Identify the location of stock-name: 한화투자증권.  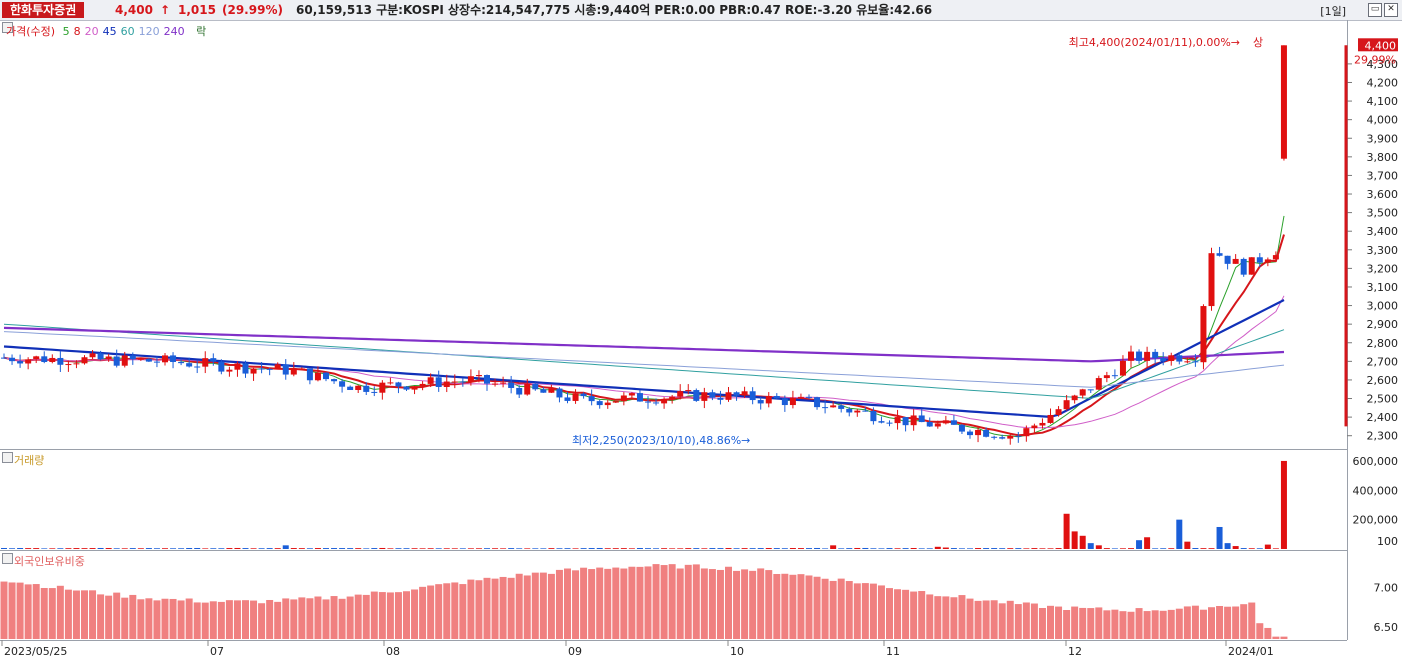
(43, 10).